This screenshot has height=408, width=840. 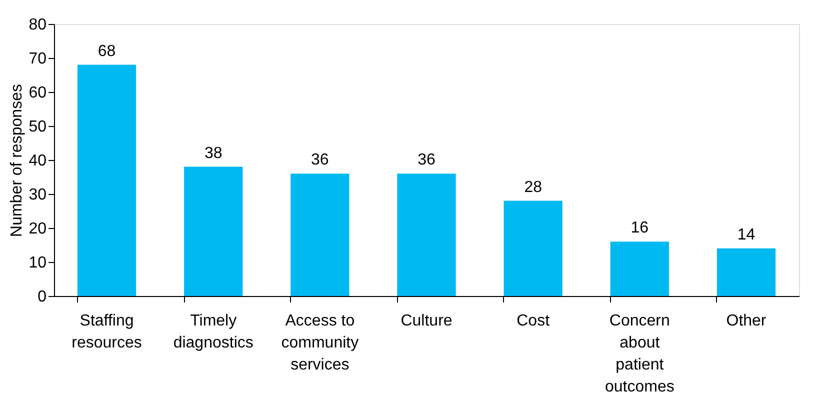 I want to click on data-label: 38, so click(x=213, y=153).